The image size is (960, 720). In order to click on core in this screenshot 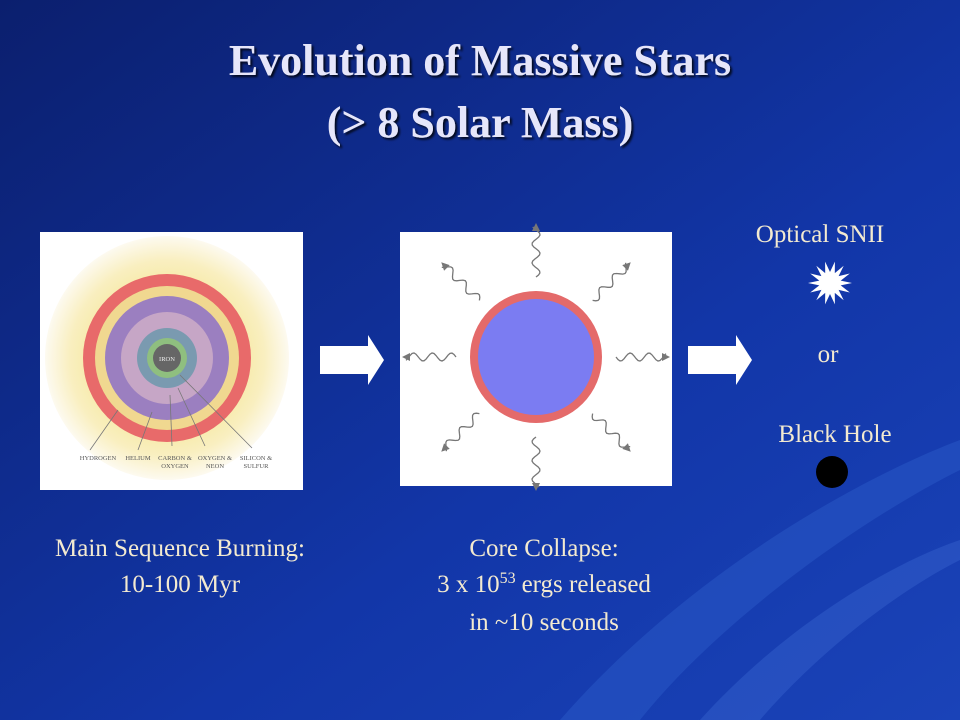, I will do `click(167, 358)`.